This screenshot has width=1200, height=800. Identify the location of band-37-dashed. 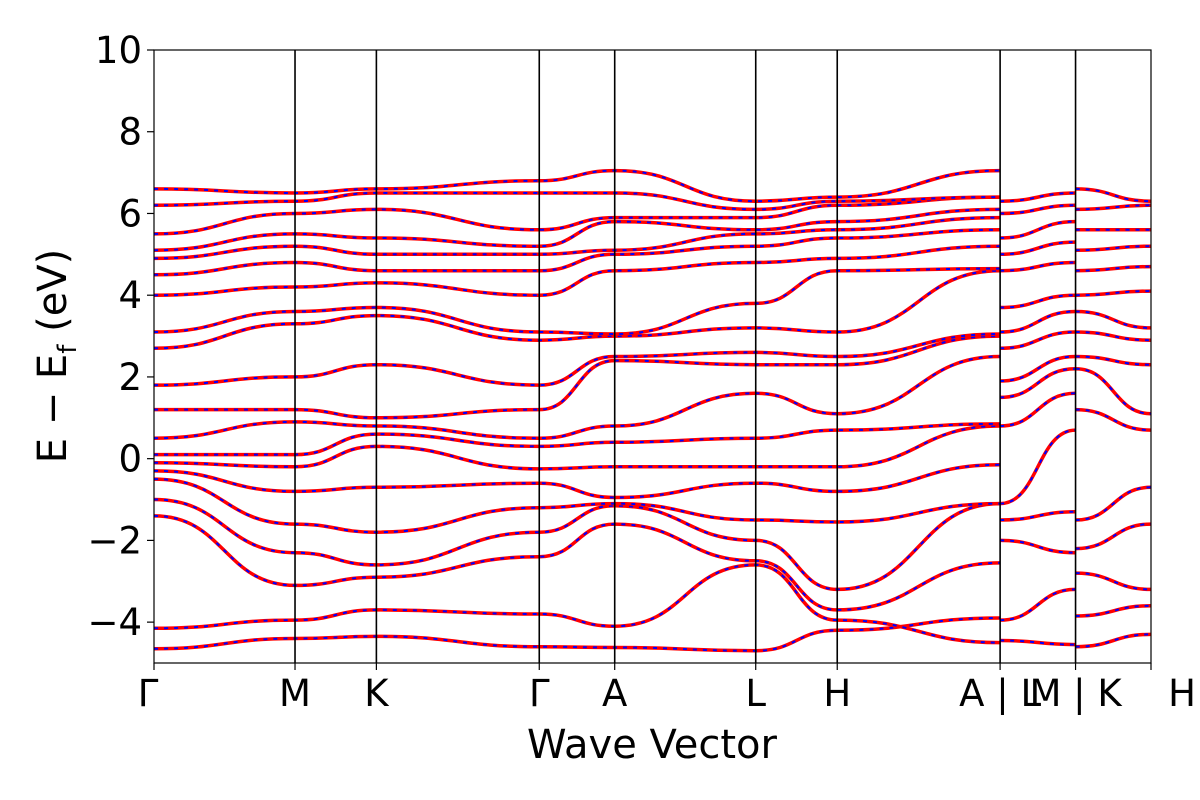
(1113, 640).